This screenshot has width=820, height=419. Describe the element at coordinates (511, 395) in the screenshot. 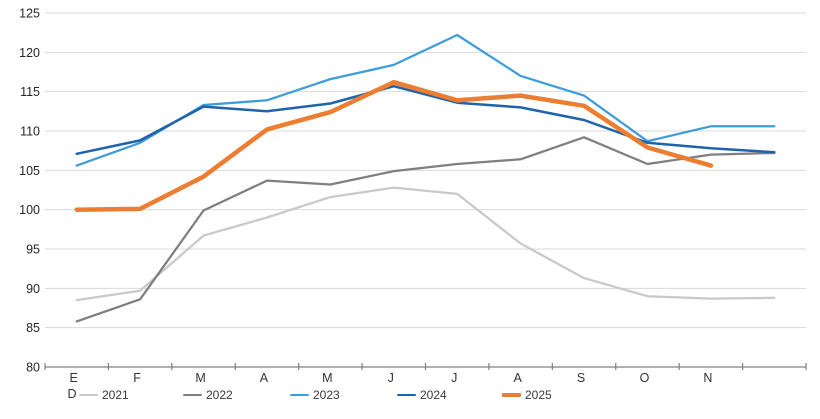

I see `legend-swatch-2025` at that location.